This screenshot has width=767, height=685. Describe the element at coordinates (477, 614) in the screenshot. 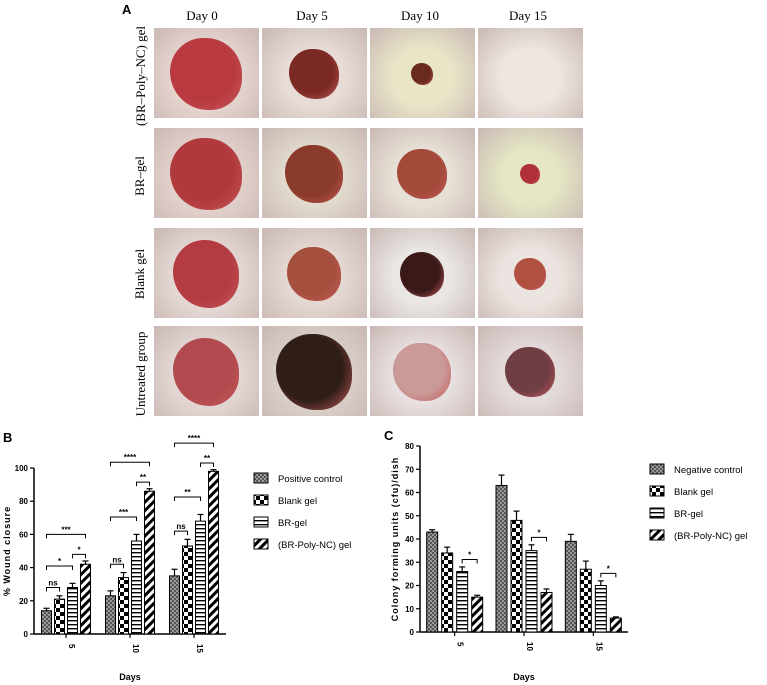

I see `bar--br-poly-nc-gel-day-5` at that location.